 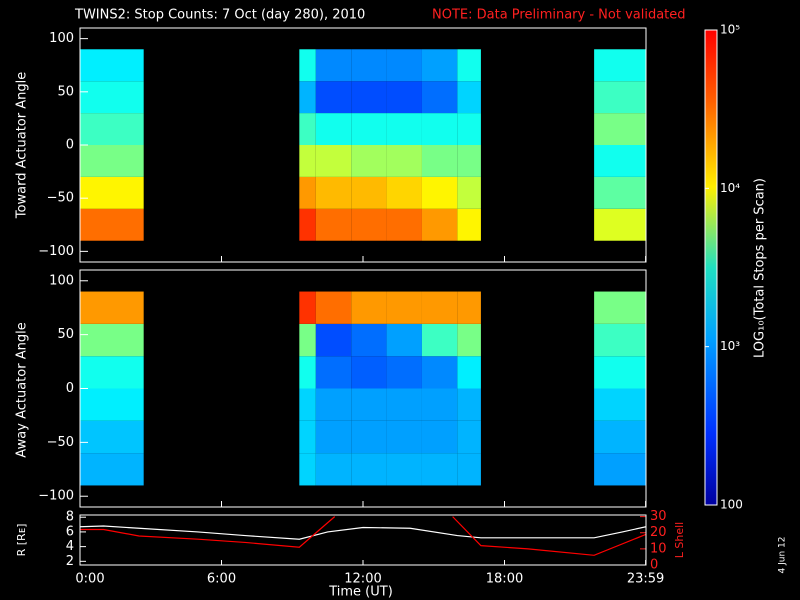 What do you see at coordinates (221, 579) in the screenshot?
I see `x-tick-label: 6:00` at bounding box center [221, 579].